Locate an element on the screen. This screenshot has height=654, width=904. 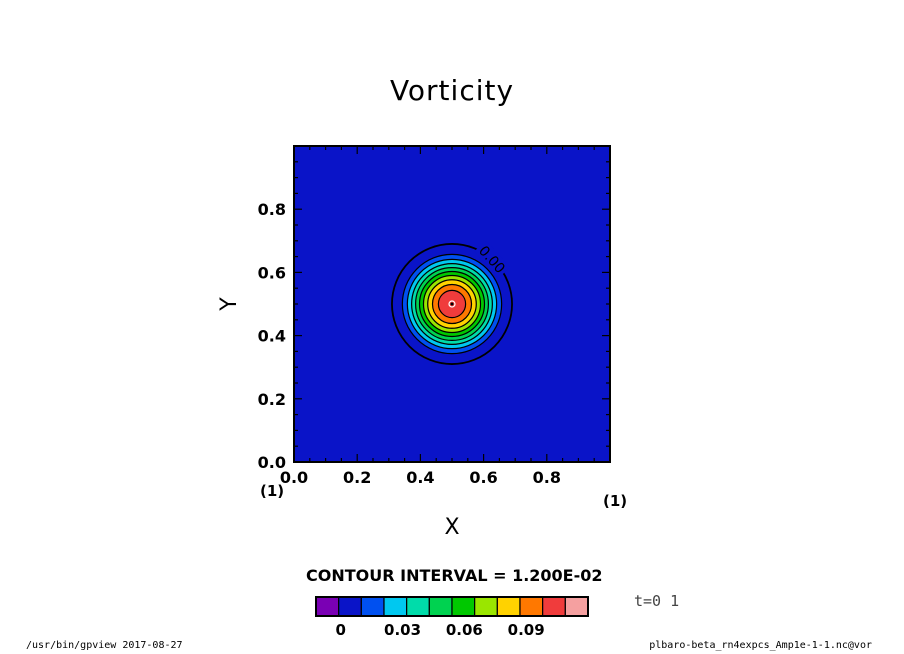
colorbar-tick-label: 0.06 is located at coordinates (464, 630).